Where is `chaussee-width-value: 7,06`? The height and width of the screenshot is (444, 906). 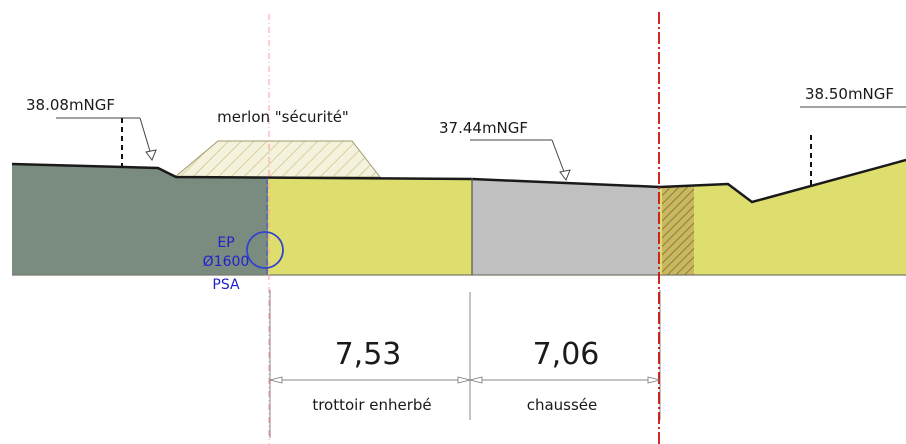
chaussee-width-value: 7,06 is located at coordinates (566, 354).